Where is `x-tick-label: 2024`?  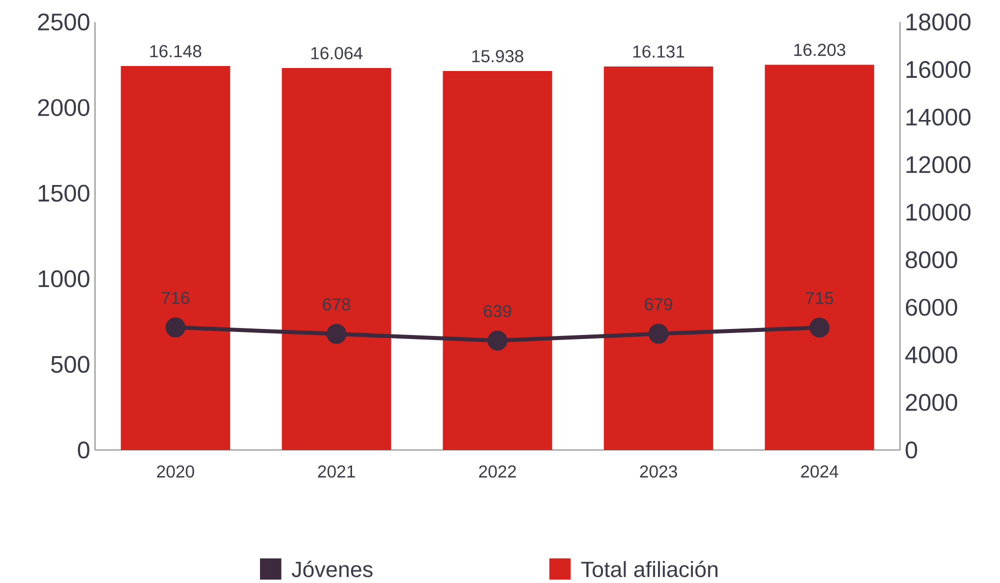 x-tick-label: 2024 is located at coordinates (819, 471).